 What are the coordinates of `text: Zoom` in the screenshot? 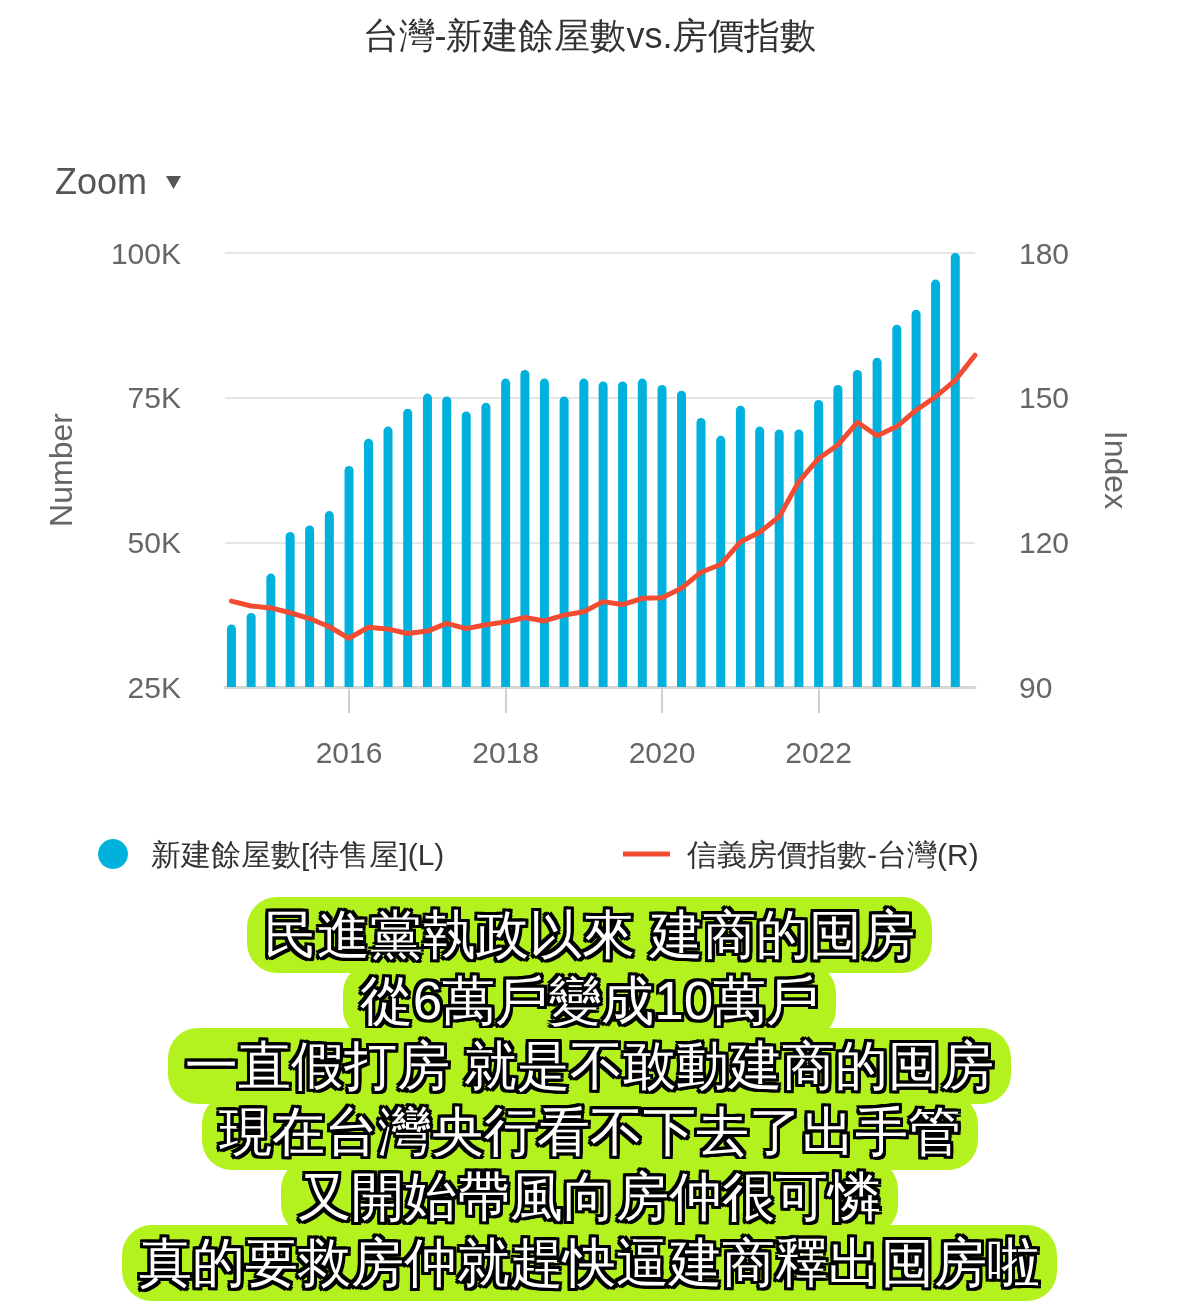 It's located at (101, 182).